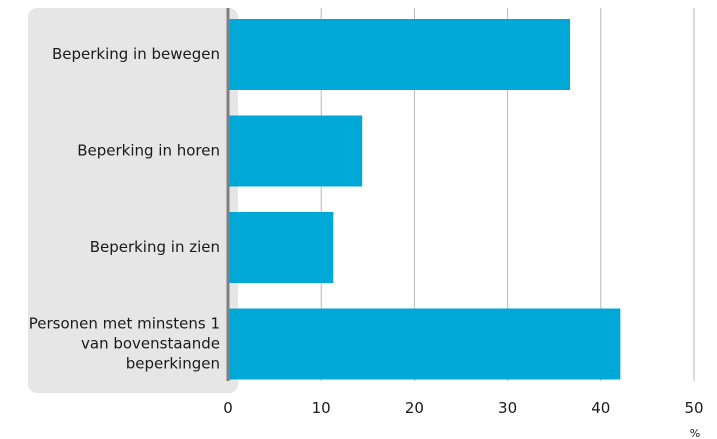  What do you see at coordinates (600, 408) in the screenshot?
I see `x-tick-label-40: 40` at bounding box center [600, 408].